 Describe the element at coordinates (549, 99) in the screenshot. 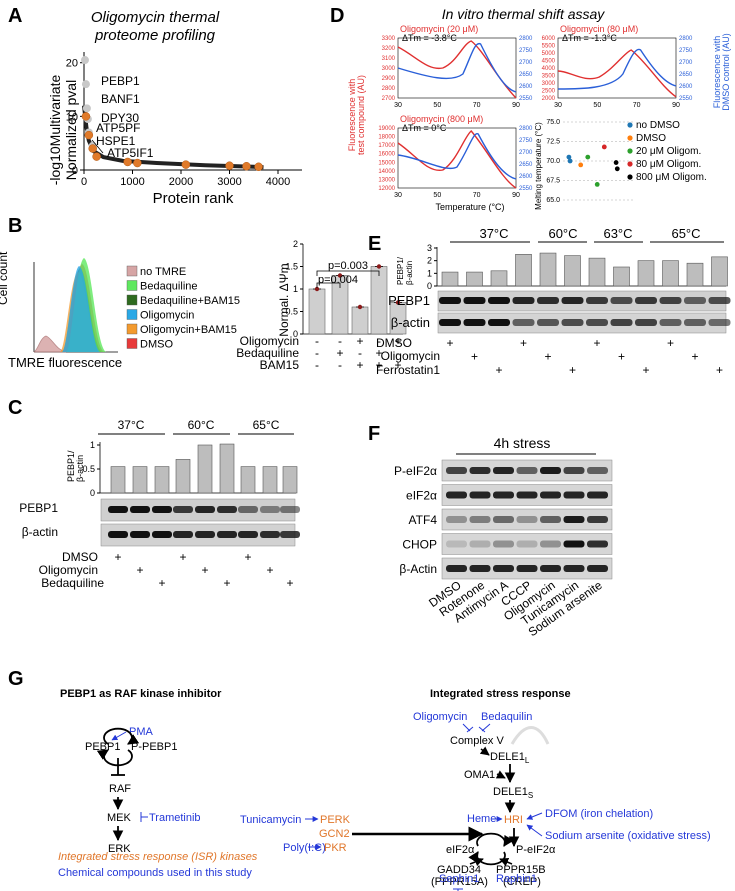

I see `d-left-tick: 2000` at that location.